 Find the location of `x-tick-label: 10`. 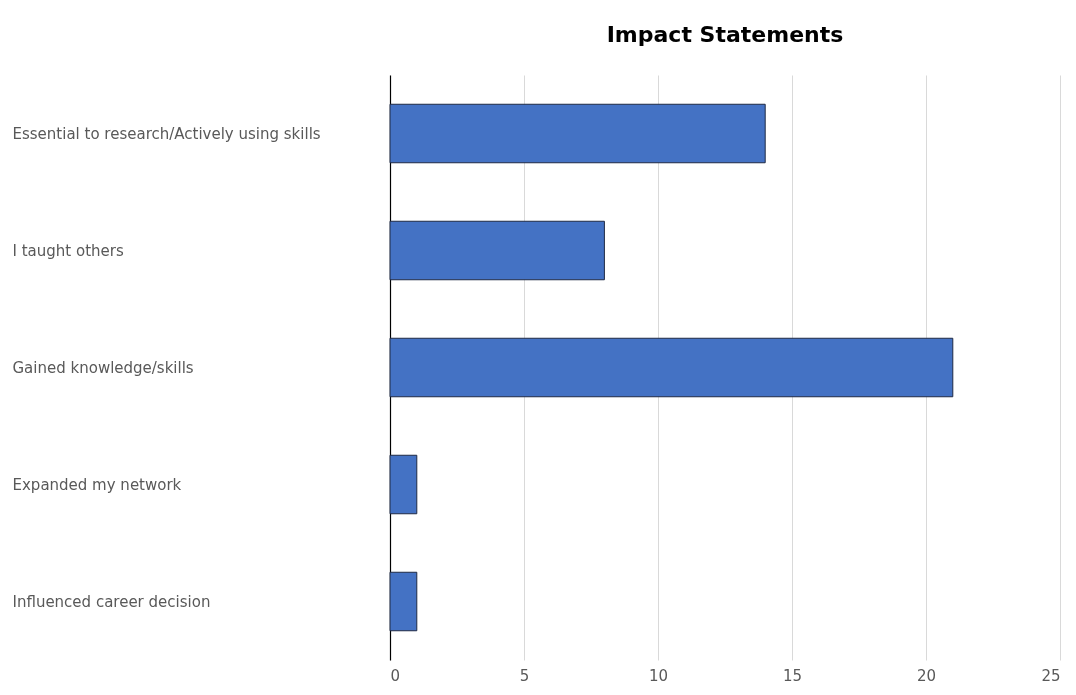

x-tick-label: 10 is located at coordinates (658, 675).